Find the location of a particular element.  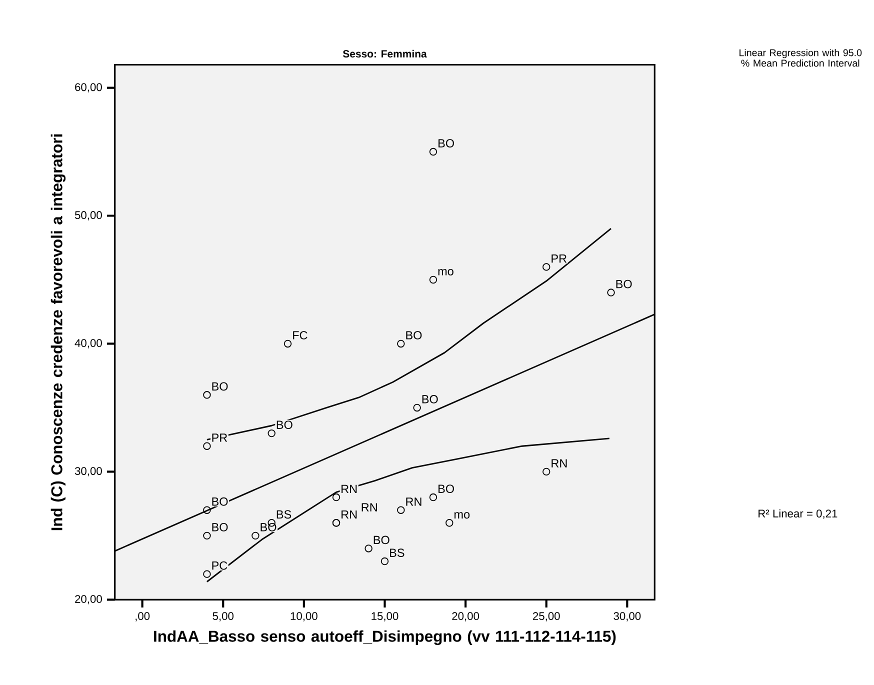

x-tick-label: 25,00 is located at coordinates (546, 617).